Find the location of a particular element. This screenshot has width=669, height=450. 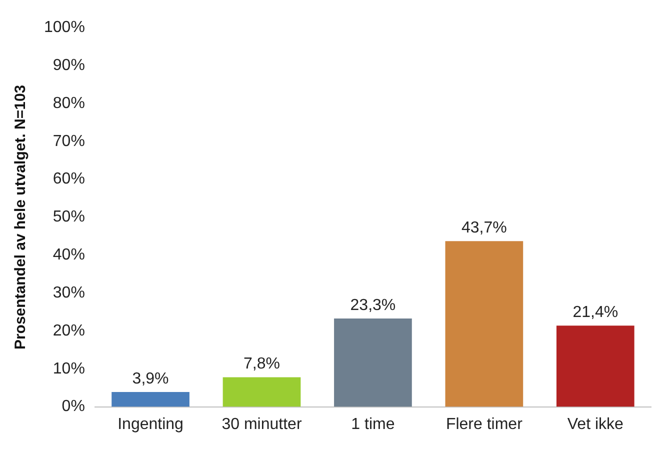

y-tick-label: 50% is located at coordinates (68, 217).